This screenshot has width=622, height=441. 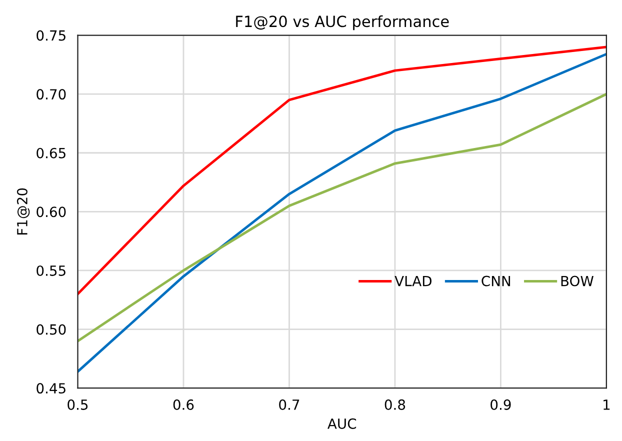 What do you see at coordinates (51, 270) in the screenshot?
I see `y-tick-label: 0.55` at bounding box center [51, 270].